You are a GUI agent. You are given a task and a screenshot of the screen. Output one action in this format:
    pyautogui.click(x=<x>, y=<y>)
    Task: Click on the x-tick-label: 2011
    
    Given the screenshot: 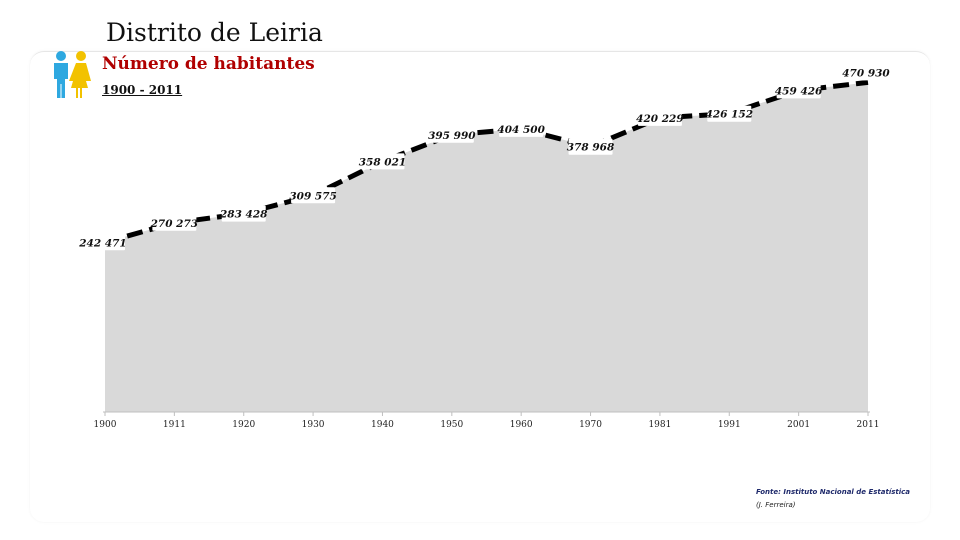 What is the action you would take?
    pyautogui.click(x=868, y=425)
    